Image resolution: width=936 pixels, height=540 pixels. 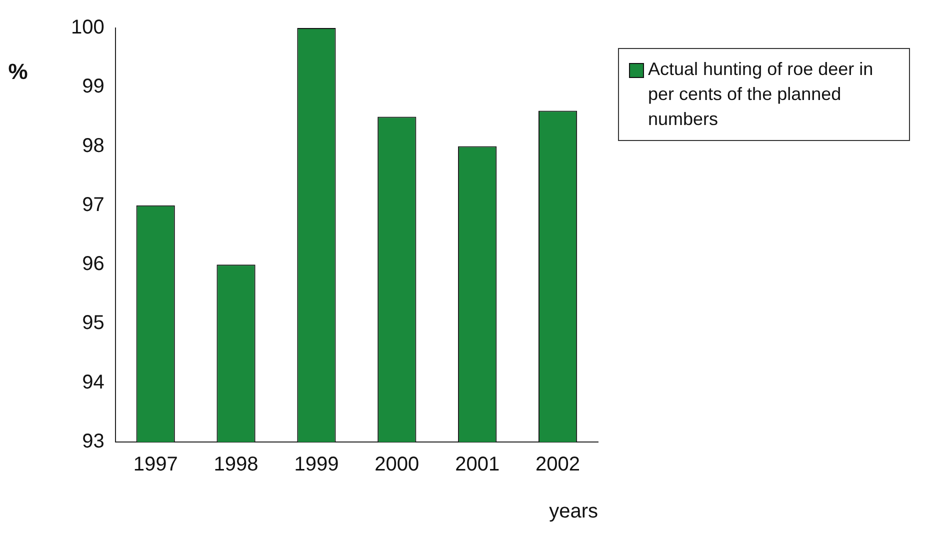 I want to click on y-tick-label: 97, so click(x=93, y=205).